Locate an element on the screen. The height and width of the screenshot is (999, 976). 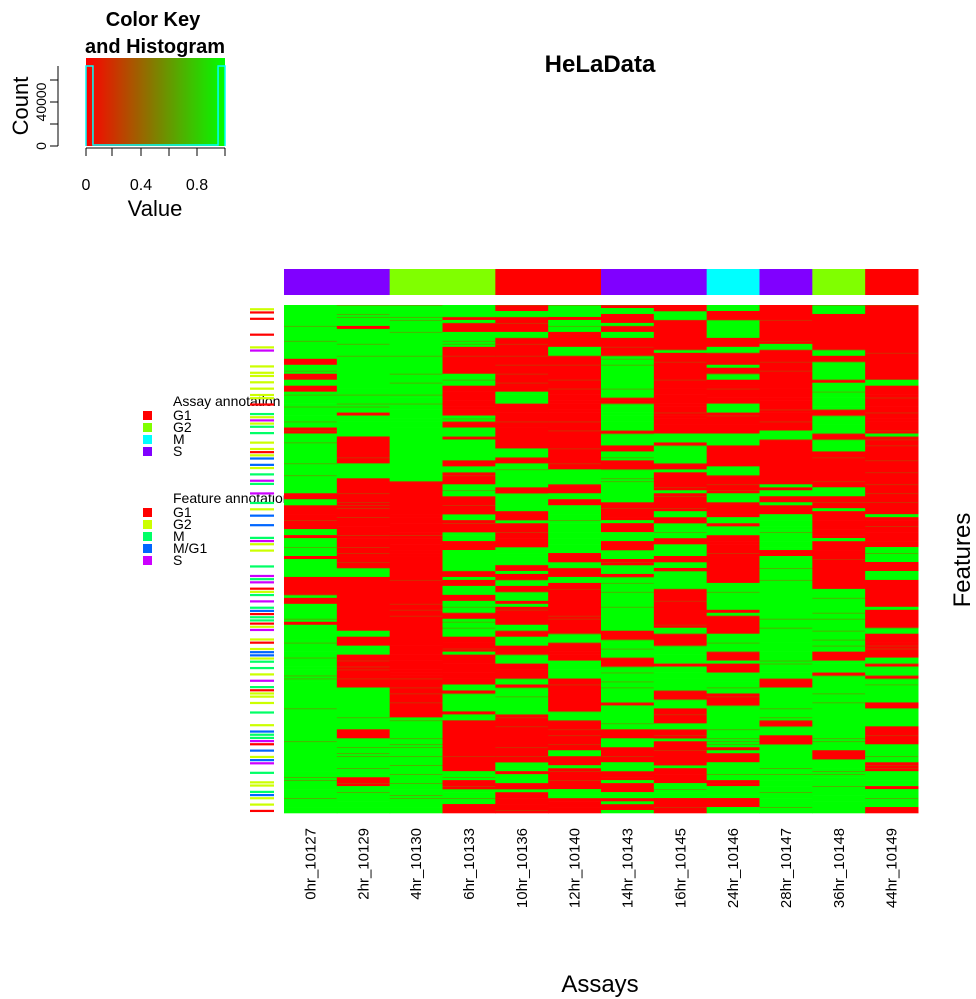
column-label: 10hr_10136 is located at coordinates (522, 868).